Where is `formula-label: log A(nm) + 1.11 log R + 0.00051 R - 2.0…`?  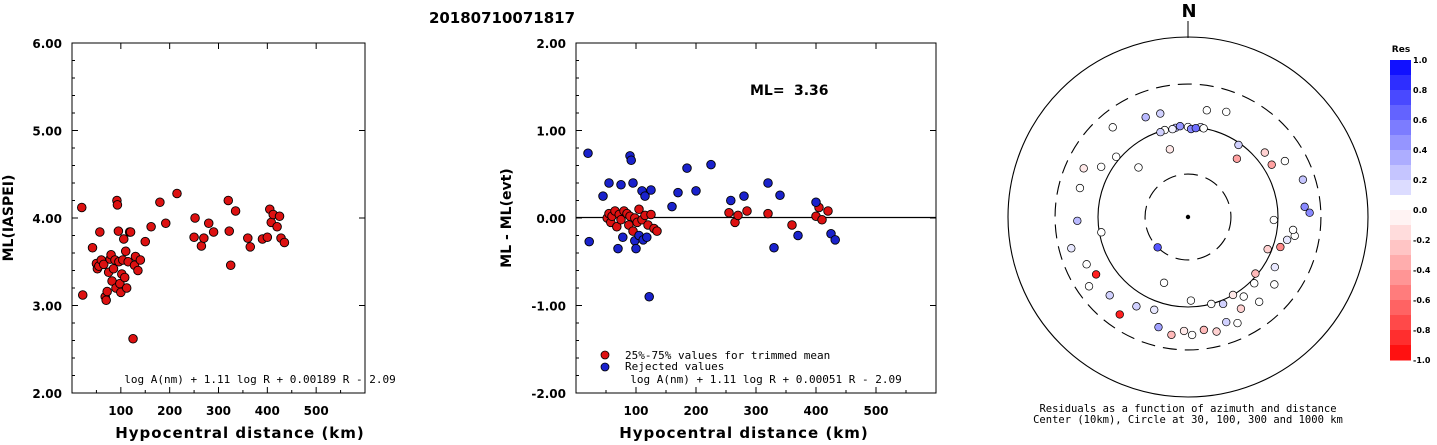
formula-label: log A(nm) + 1.11 log R + 0.00051 R - 2.0… is located at coordinates (766, 379).